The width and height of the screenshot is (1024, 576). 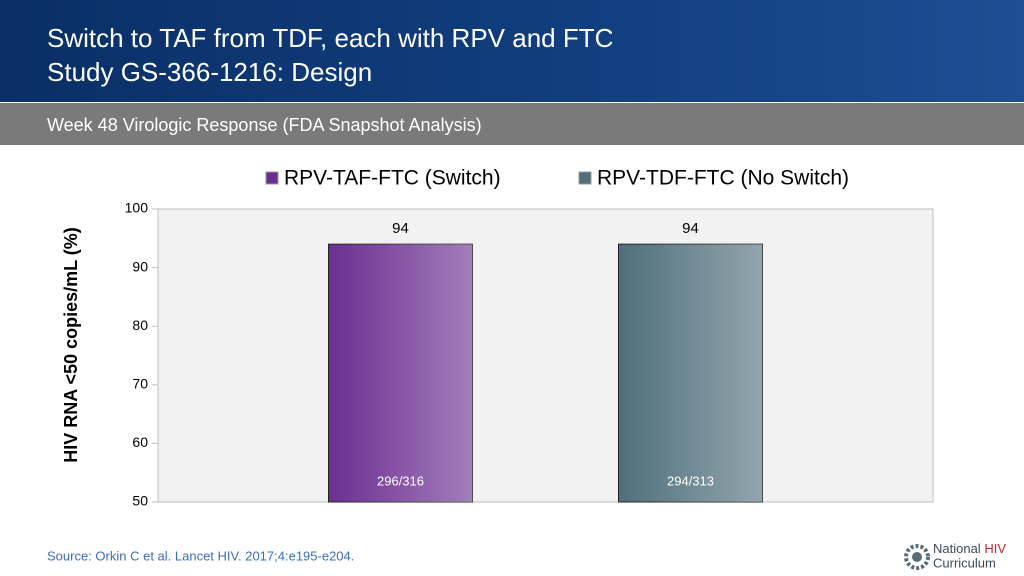 I want to click on logo: National HIV Curriculum, so click(x=955, y=555).